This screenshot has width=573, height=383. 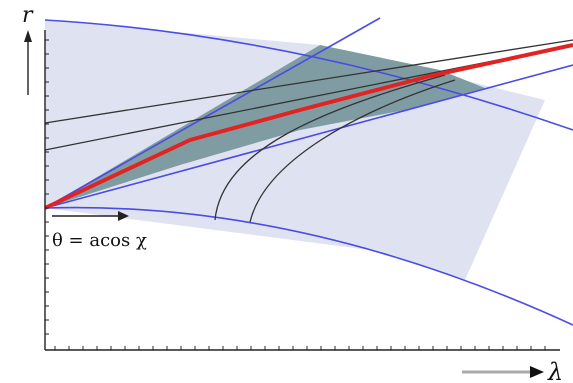 I want to click on theta-annotation: θ = acos χ, so click(x=99, y=240).